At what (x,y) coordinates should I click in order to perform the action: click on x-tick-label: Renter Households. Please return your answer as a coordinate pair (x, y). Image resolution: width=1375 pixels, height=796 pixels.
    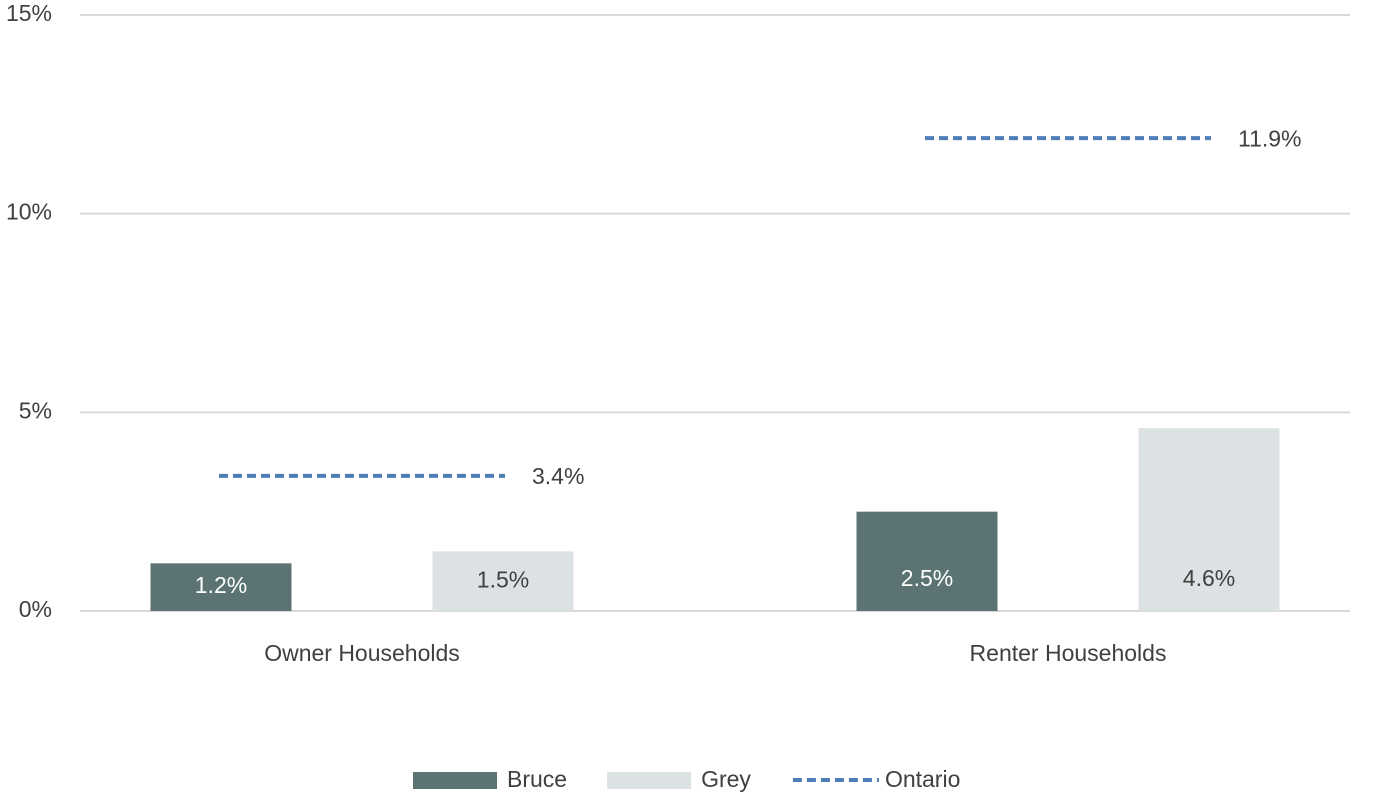
    Looking at the image, I should click on (1068, 653).